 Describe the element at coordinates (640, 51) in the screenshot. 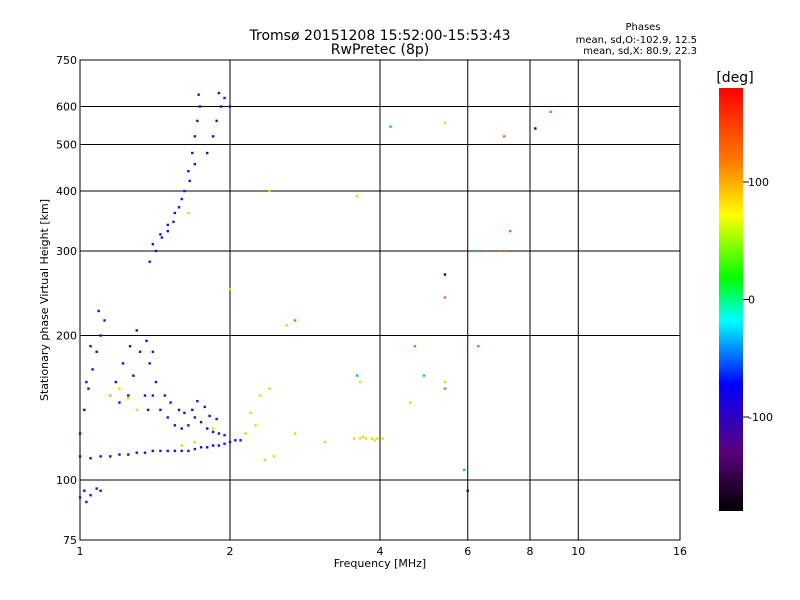

I see `legend-line-x: mean, sd,X: 80.9, 22.3` at that location.